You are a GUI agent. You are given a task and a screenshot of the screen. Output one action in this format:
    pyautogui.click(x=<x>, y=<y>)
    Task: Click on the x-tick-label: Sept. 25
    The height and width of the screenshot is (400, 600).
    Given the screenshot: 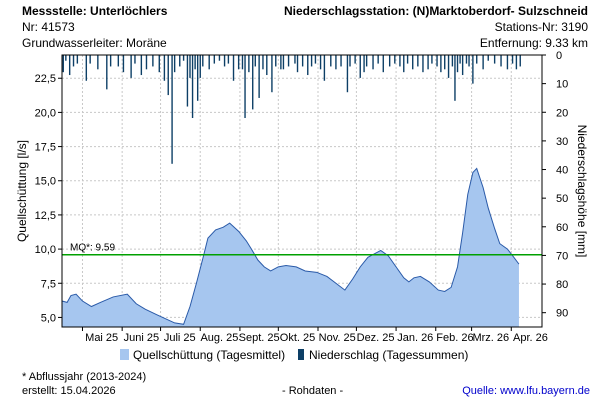 What is the action you would take?
    pyautogui.click(x=259, y=338)
    